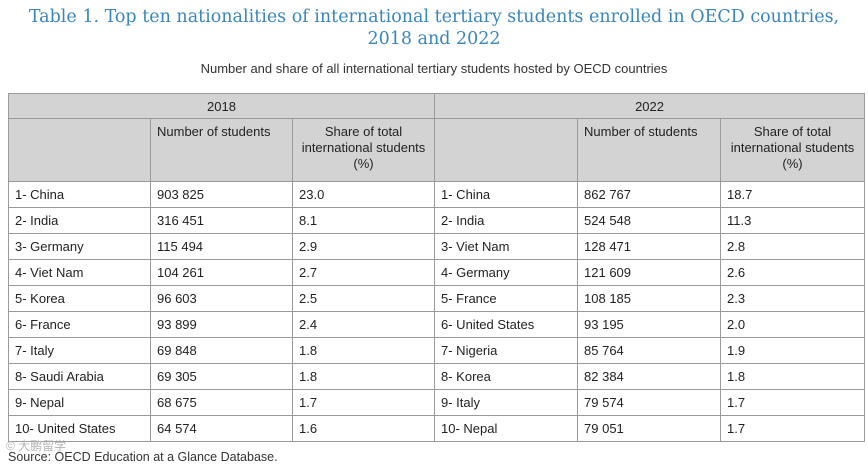  I want to click on country-header-2022, so click(506, 150).